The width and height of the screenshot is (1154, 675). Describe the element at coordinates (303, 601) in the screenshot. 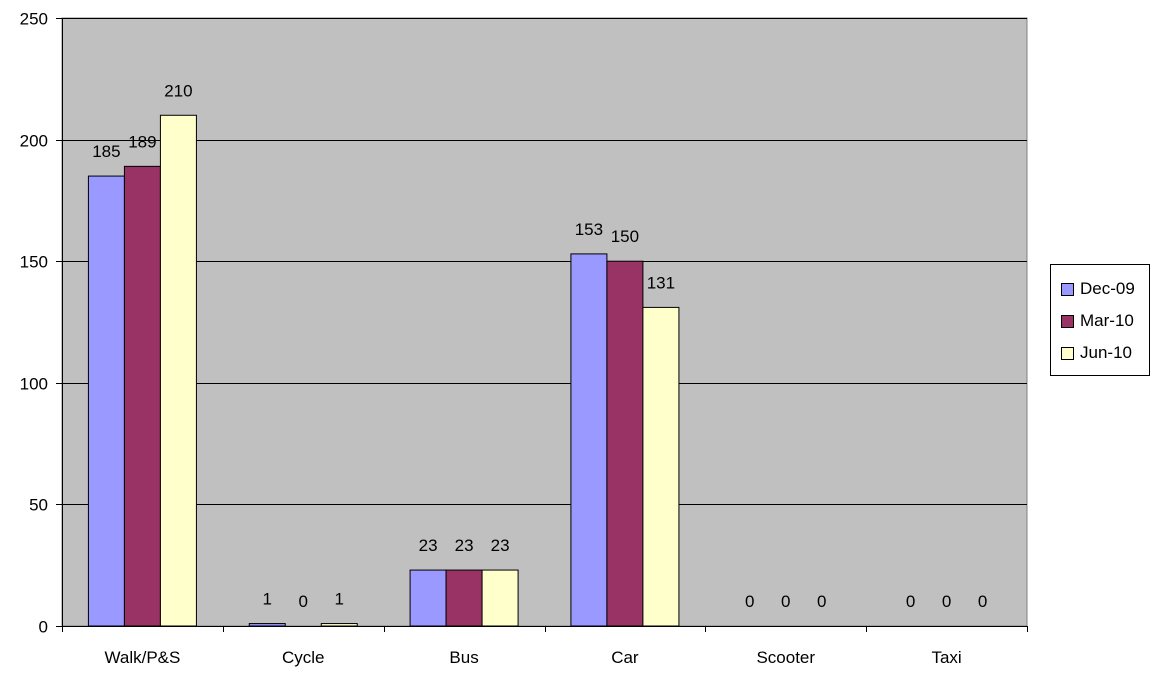

I see `data-label-cycle-mar-10: 0` at that location.